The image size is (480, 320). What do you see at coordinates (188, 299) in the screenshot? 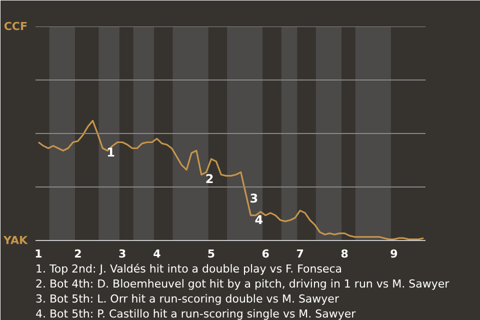
I see `text: 3. Bot 5th: L. Orr hit a run-scoring double vs M. Sawyer` at bounding box center [188, 299].